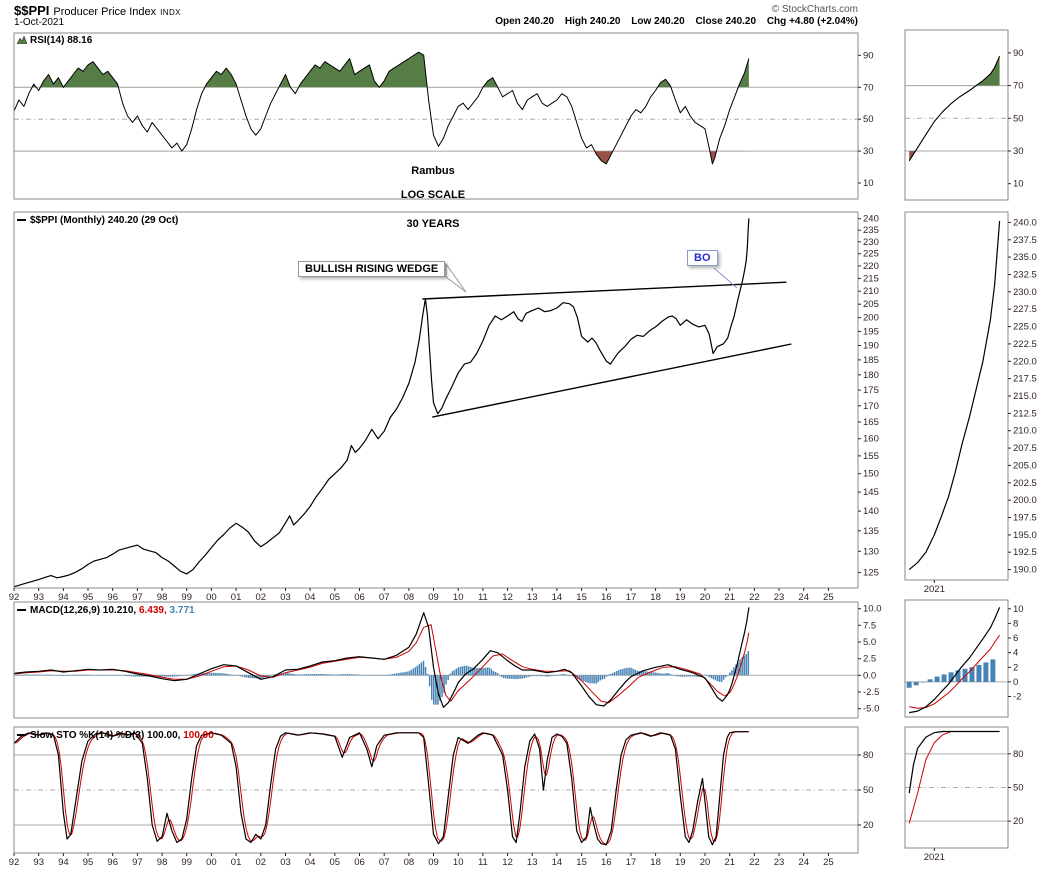 This screenshot has width=1050, height=871. I want to click on chart-date: 1-Oct-2021, so click(39, 22).